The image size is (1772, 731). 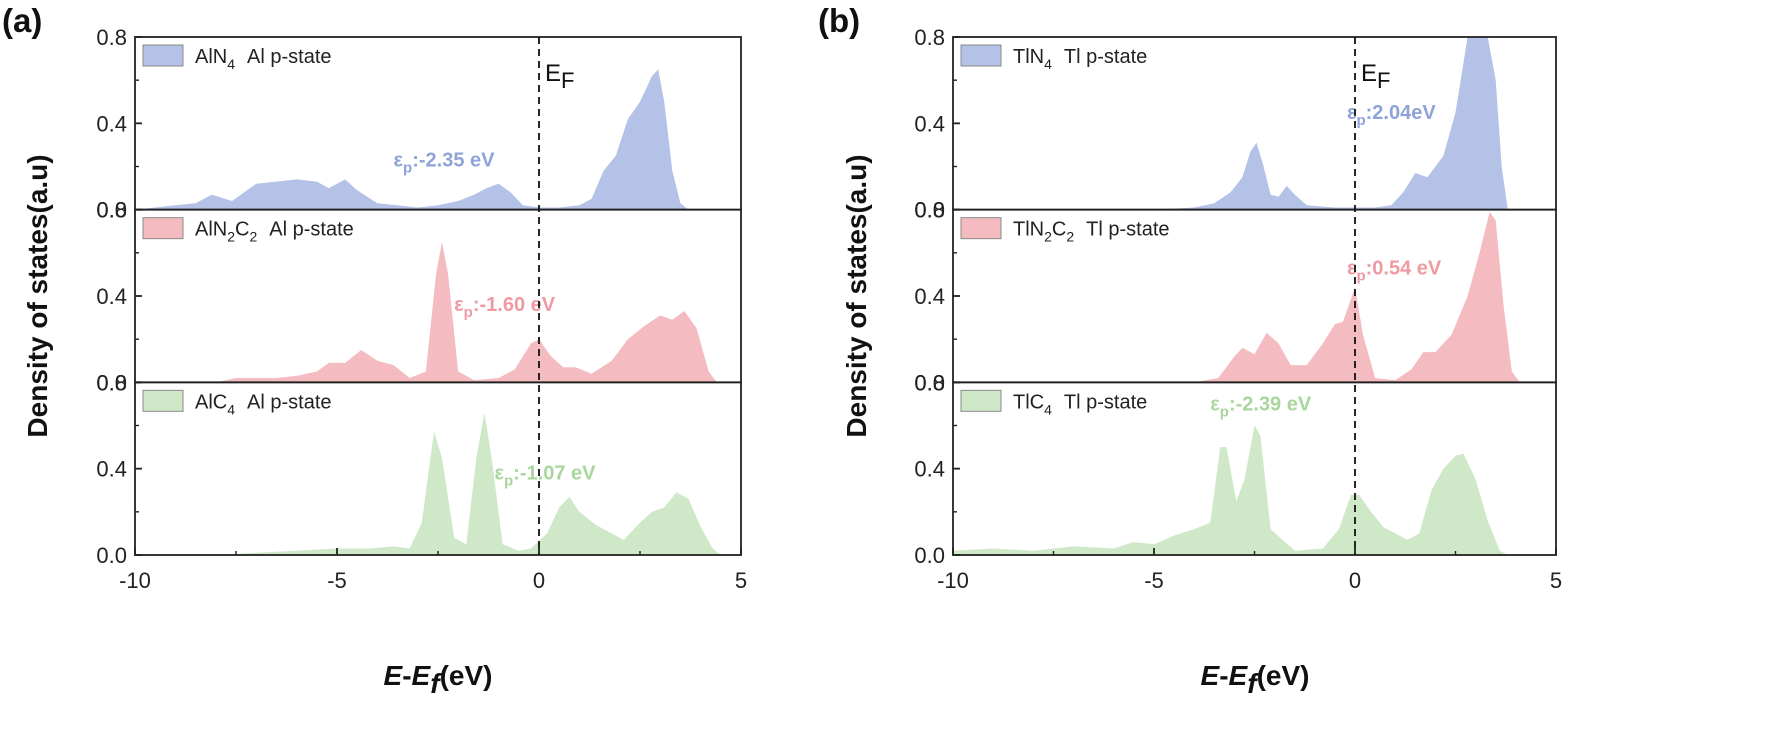 What do you see at coordinates (514, 305) in the screenshot?
I see `eps-value: :-1.60 eV` at bounding box center [514, 305].